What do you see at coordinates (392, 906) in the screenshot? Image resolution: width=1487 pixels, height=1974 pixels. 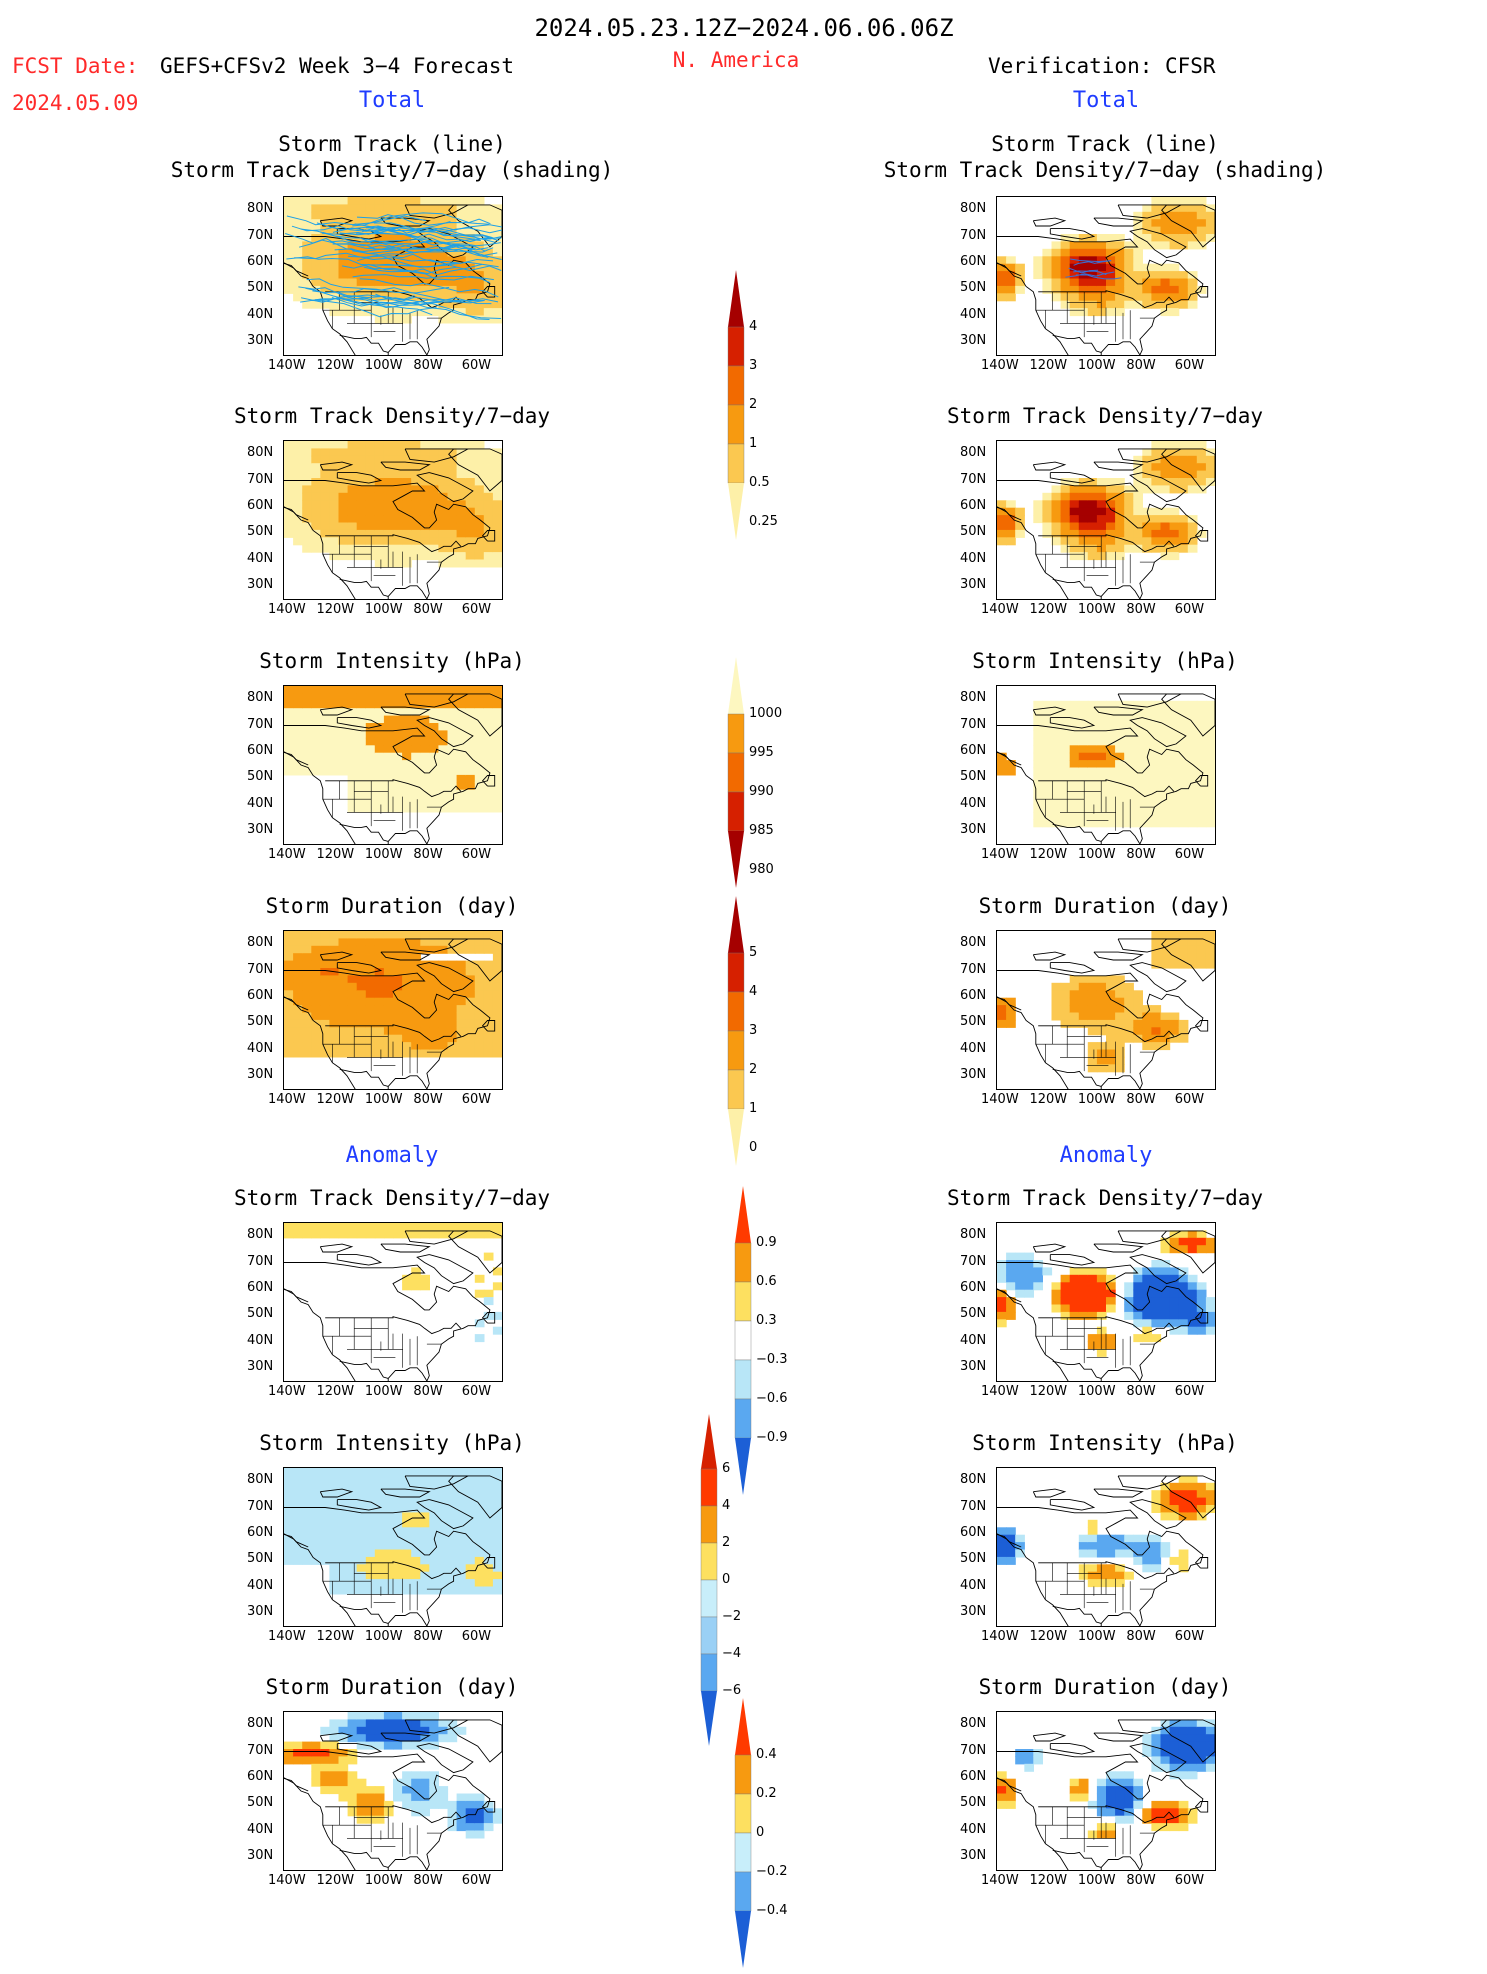 I see `panel-title-dur-f: Storm Duration (day)` at bounding box center [392, 906].